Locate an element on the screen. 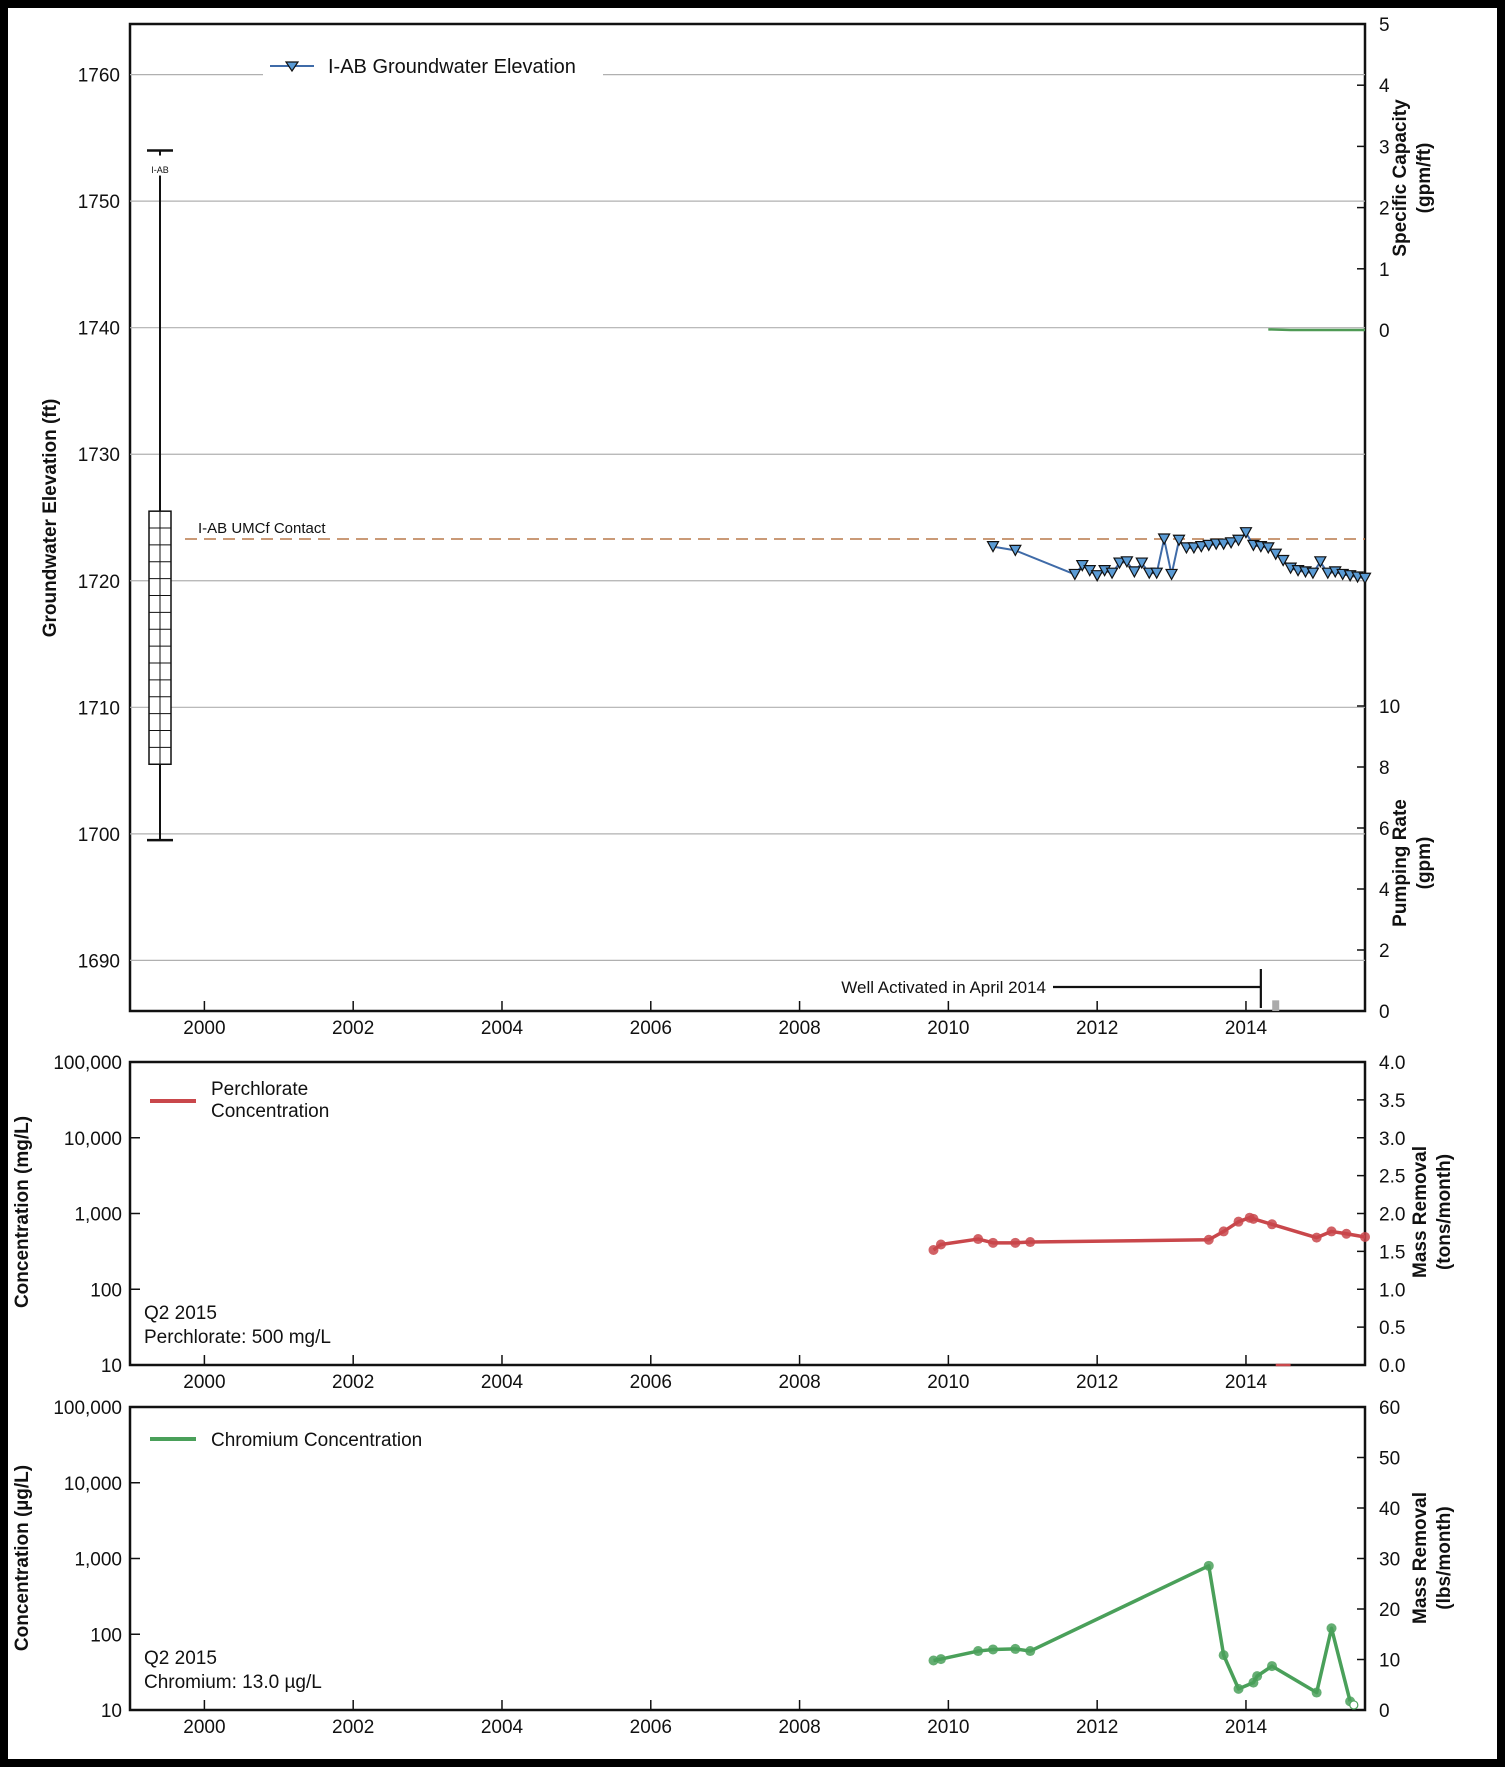 The height and width of the screenshot is (1767, 1505). right-tick-label: 20 is located at coordinates (1389, 1610).